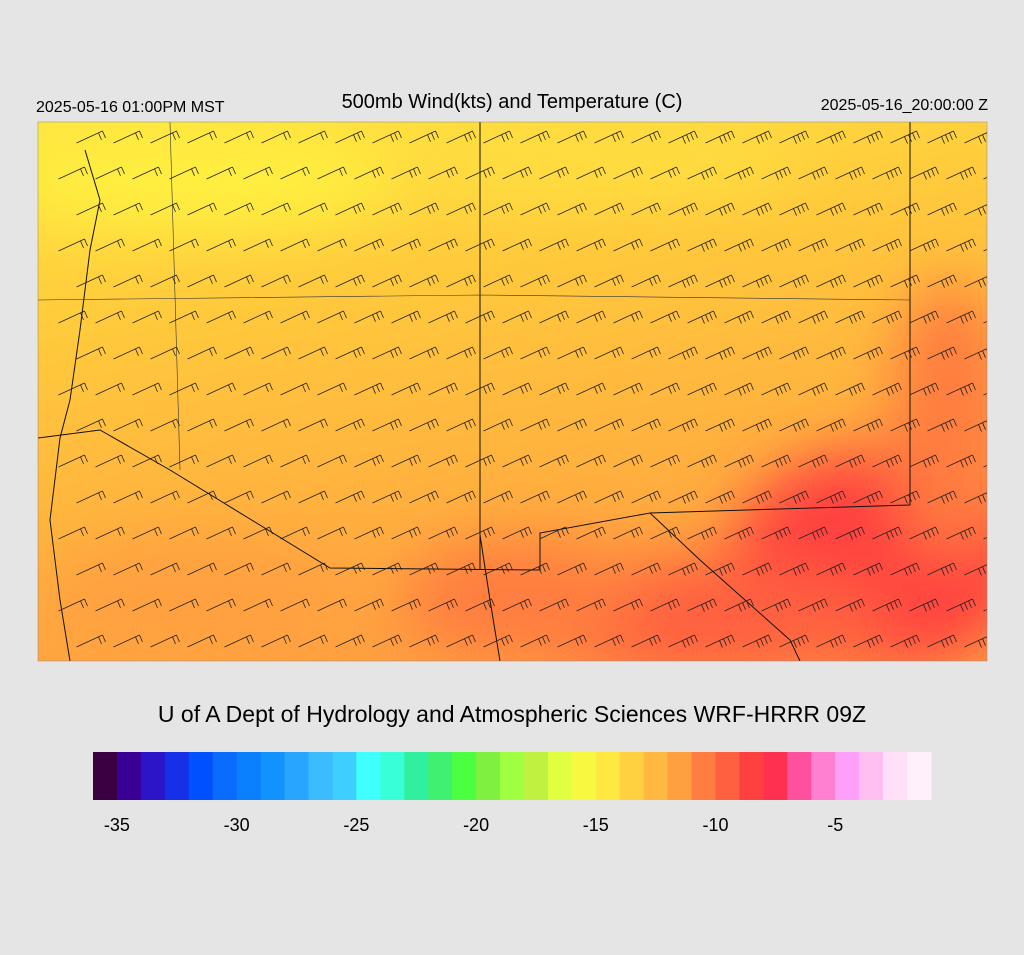 Image resolution: width=1024 pixels, height=955 pixels. What do you see at coordinates (237, 825) in the screenshot?
I see `colorbar-tick-label: -30` at bounding box center [237, 825].